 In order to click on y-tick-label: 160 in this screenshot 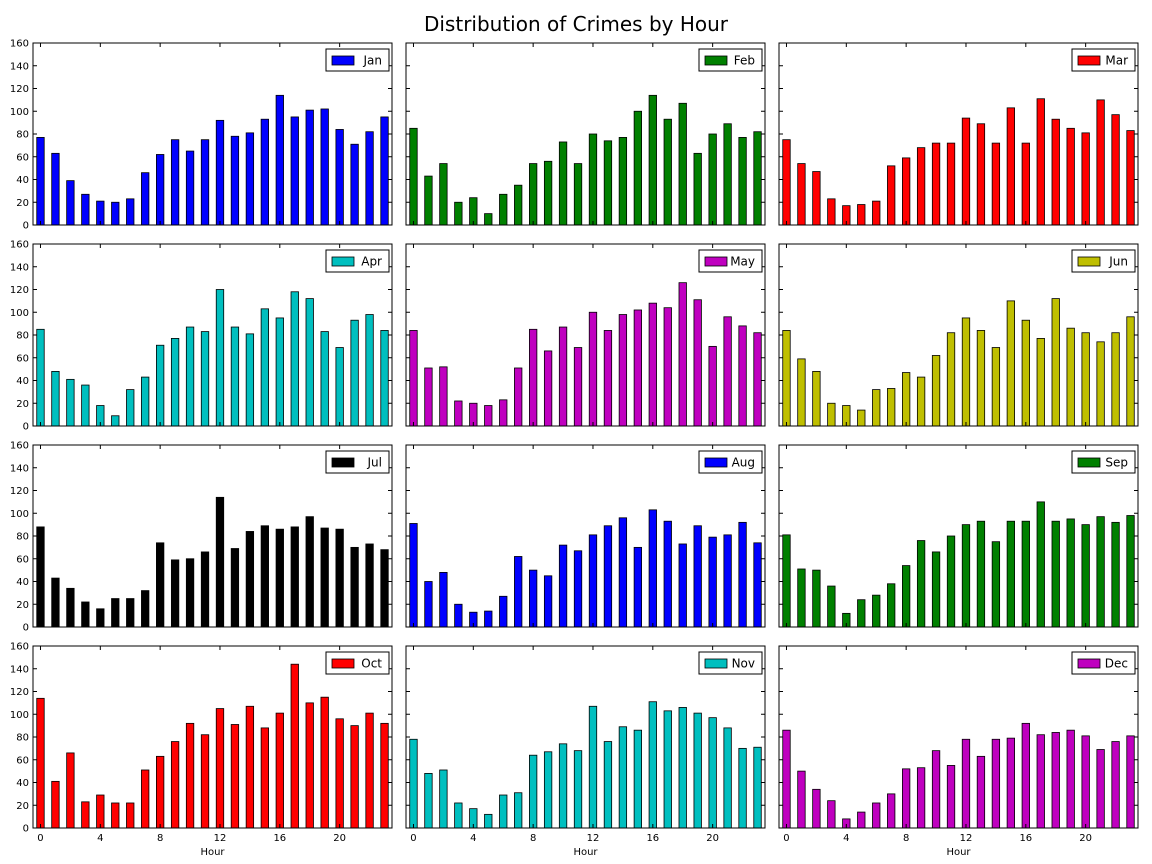, I will do `click(19, 647)`.